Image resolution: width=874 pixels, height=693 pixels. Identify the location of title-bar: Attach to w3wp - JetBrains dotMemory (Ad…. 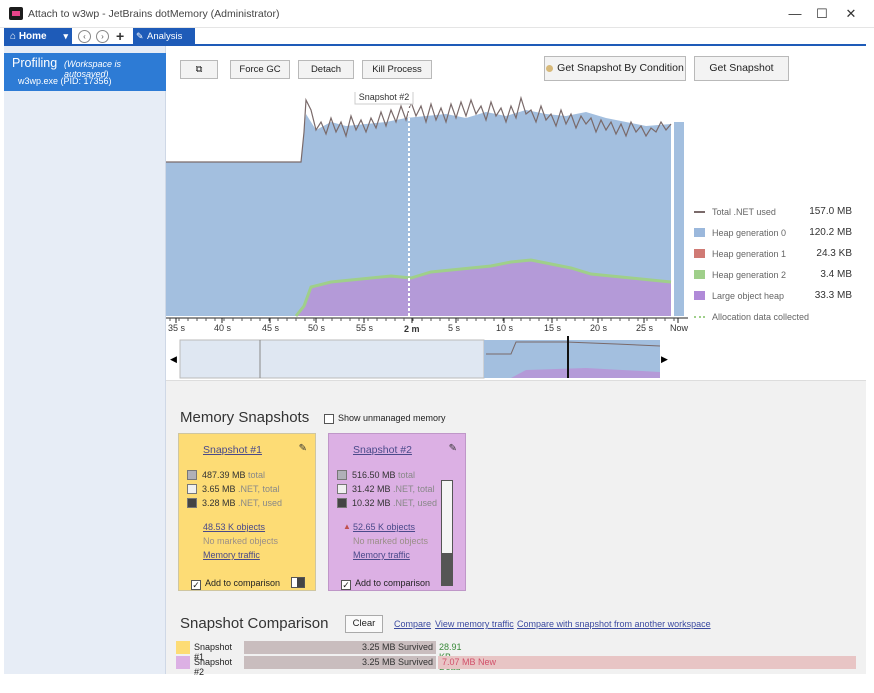
(437, 14).